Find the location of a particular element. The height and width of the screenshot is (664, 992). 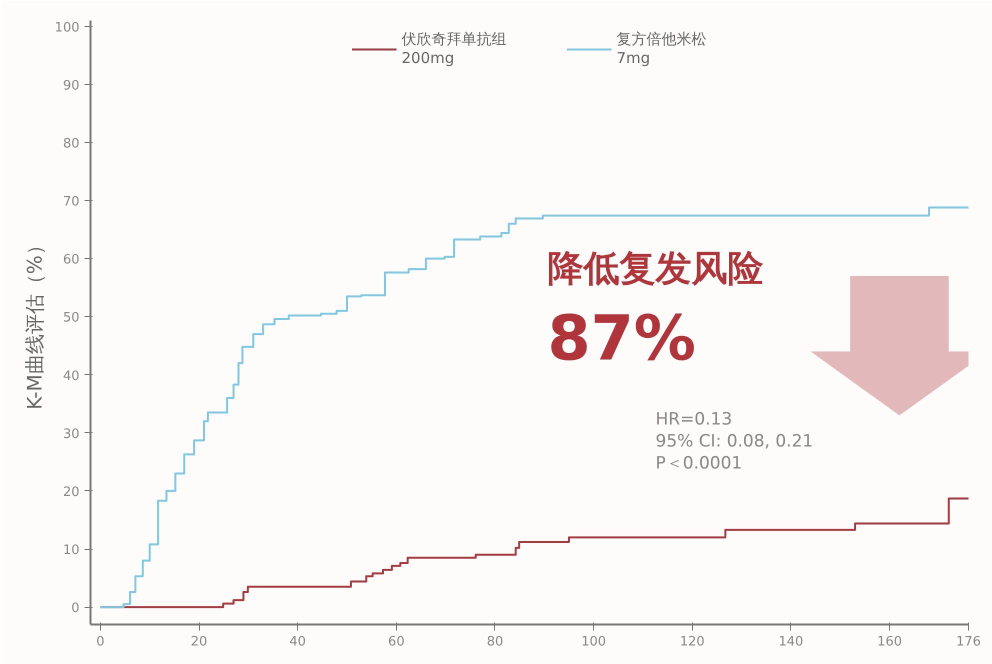

y-tick-label: 40 is located at coordinates (71, 376).